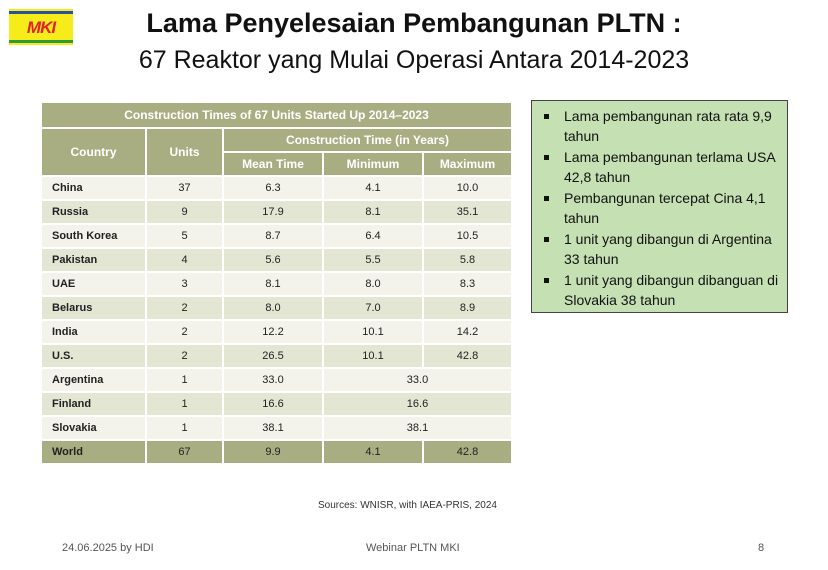 The image size is (828, 570). I want to click on table-row: China 37 6.3 4.1 10.0, so click(276, 188).